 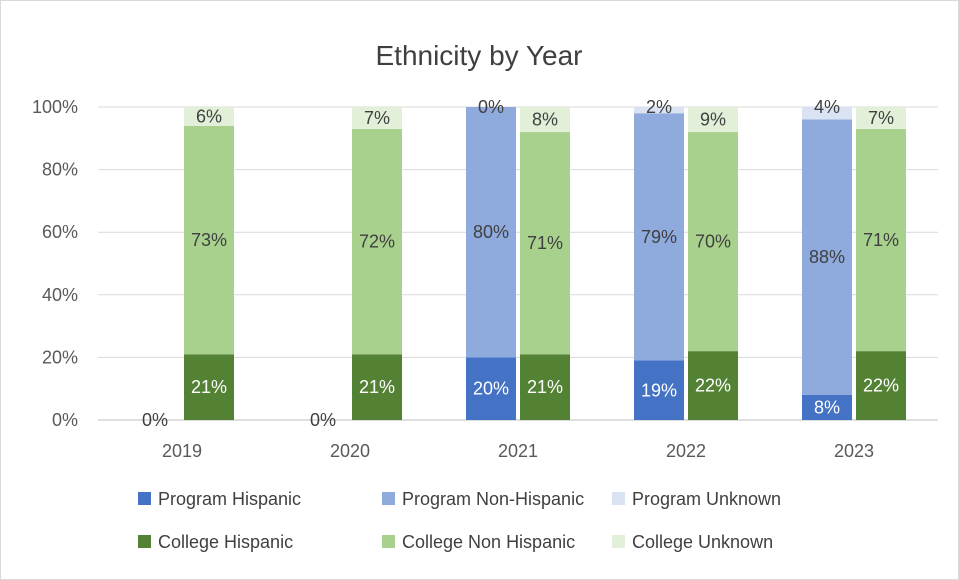 I want to click on data-label: 6%, so click(x=209, y=116).